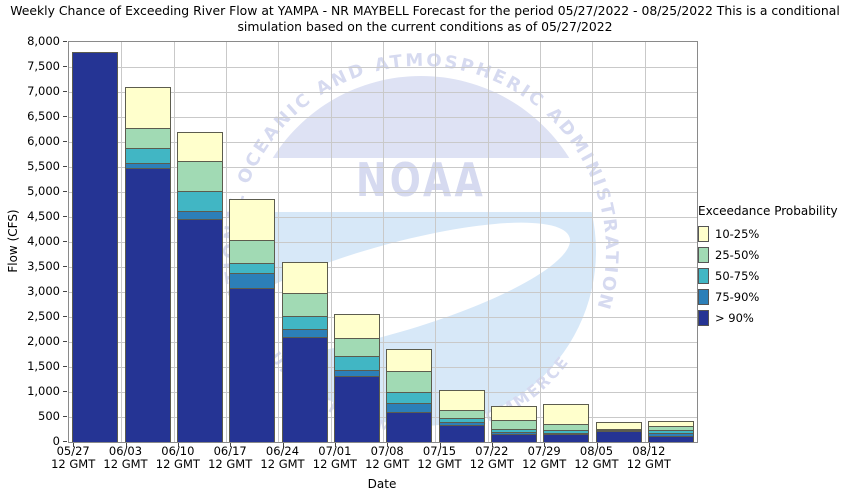 Image resolution: width=850 pixels, height=500 pixels. Describe the element at coordinates (737, 275) in the screenshot. I see `legend-label: 50-75%` at that location.